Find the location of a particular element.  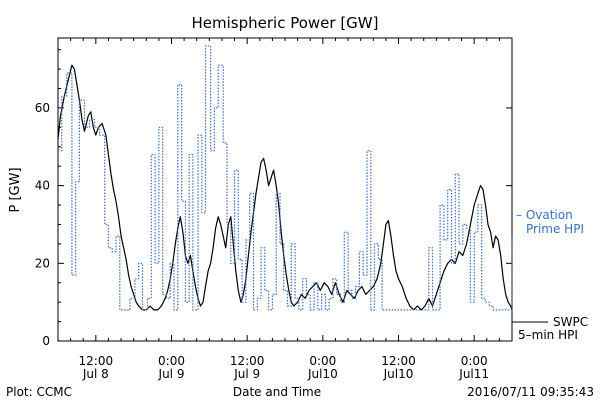

legend-ovation-sublabel: Prime HPI is located at coordinates (555, 229).